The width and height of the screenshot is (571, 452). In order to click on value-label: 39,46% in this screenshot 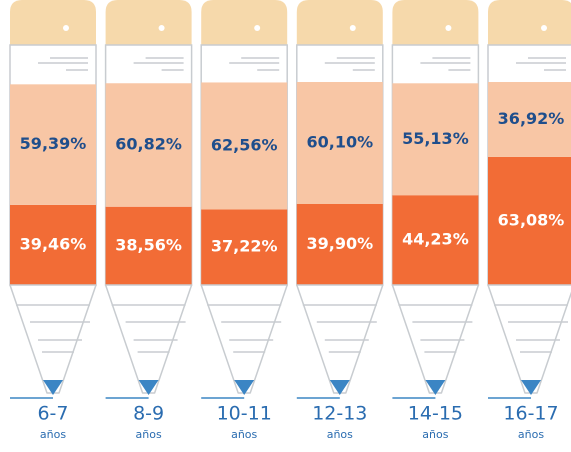, I will do `click(53, 243)`.